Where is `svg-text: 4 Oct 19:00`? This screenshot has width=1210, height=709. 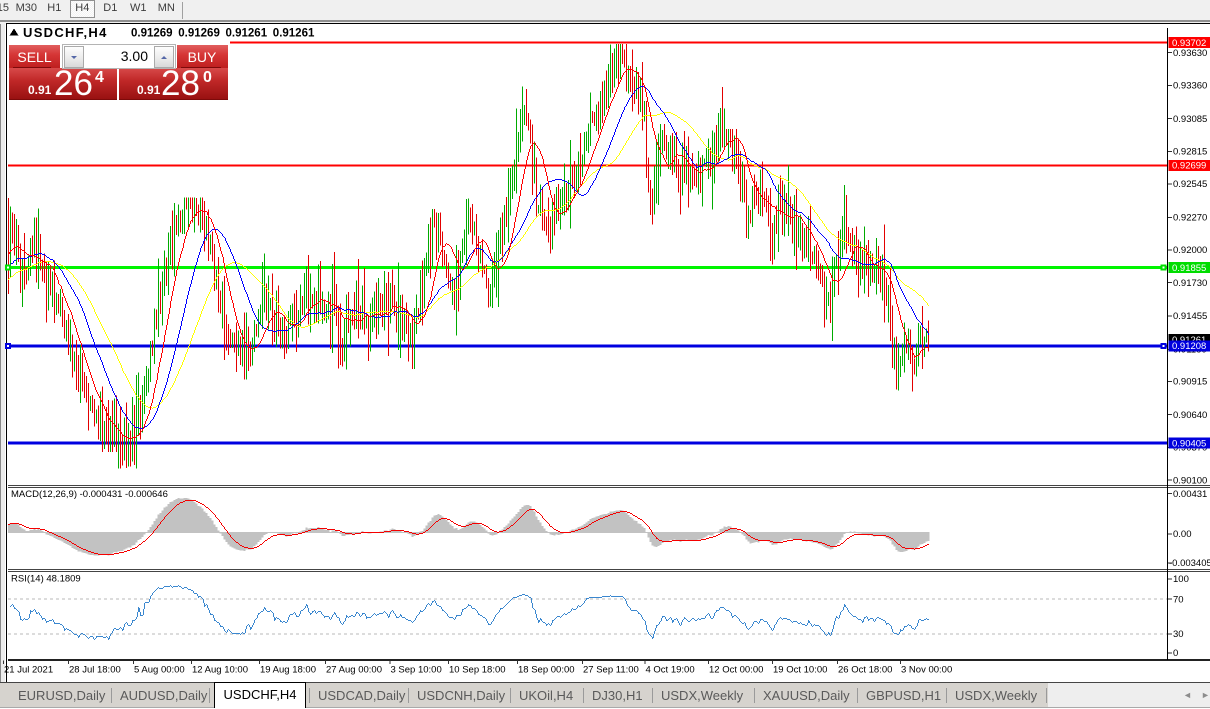 svg-text: 4 Oct 19:00 is located at coordinates (670, 669).